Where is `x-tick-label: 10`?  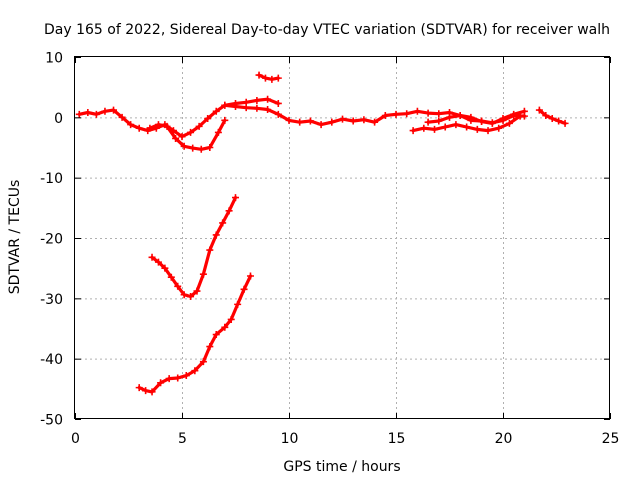 x-tick-label: 10 is located at coordinates (290, 439).